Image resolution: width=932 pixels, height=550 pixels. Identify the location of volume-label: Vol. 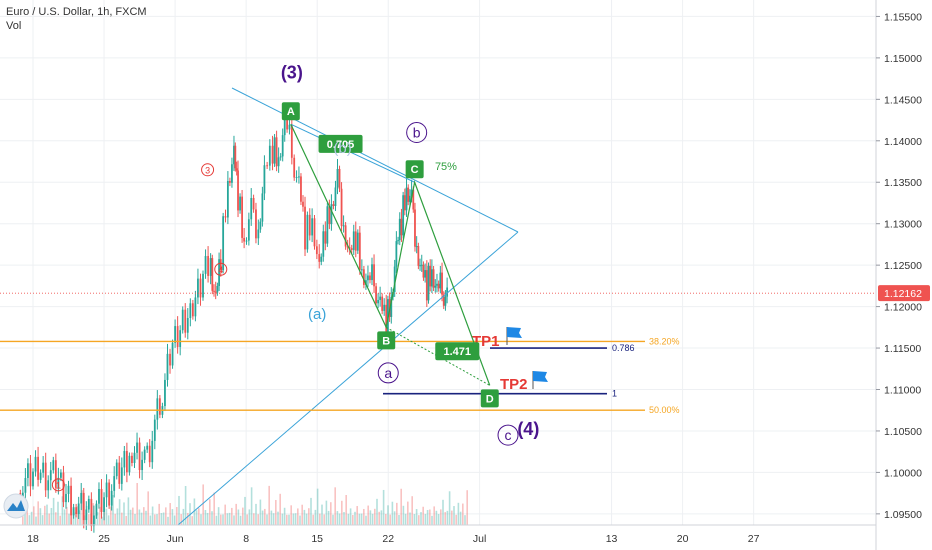
(14, 26).